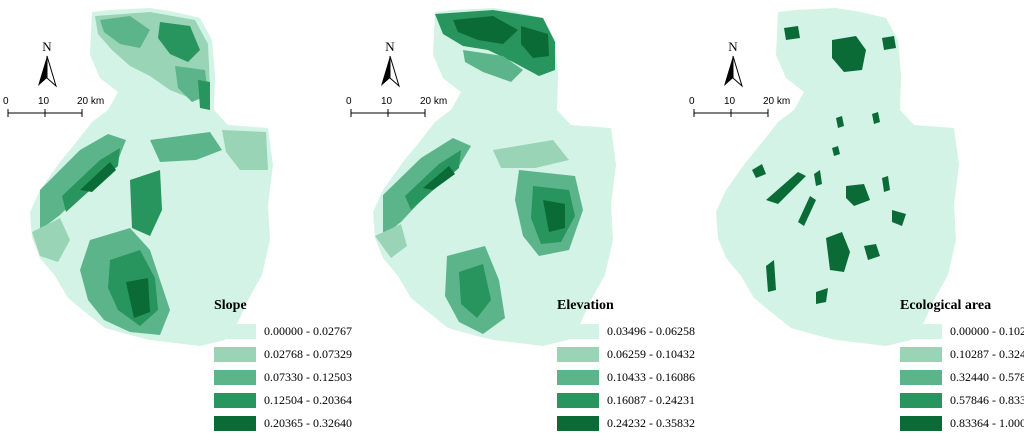 Image resolution: width=1024 pixels, height=435 pixels. What do you see at coordinates (626, 400) in the screenshot?
I see `legend-item: 0.16087 - 0.24231` at bounding box center [626, 400].